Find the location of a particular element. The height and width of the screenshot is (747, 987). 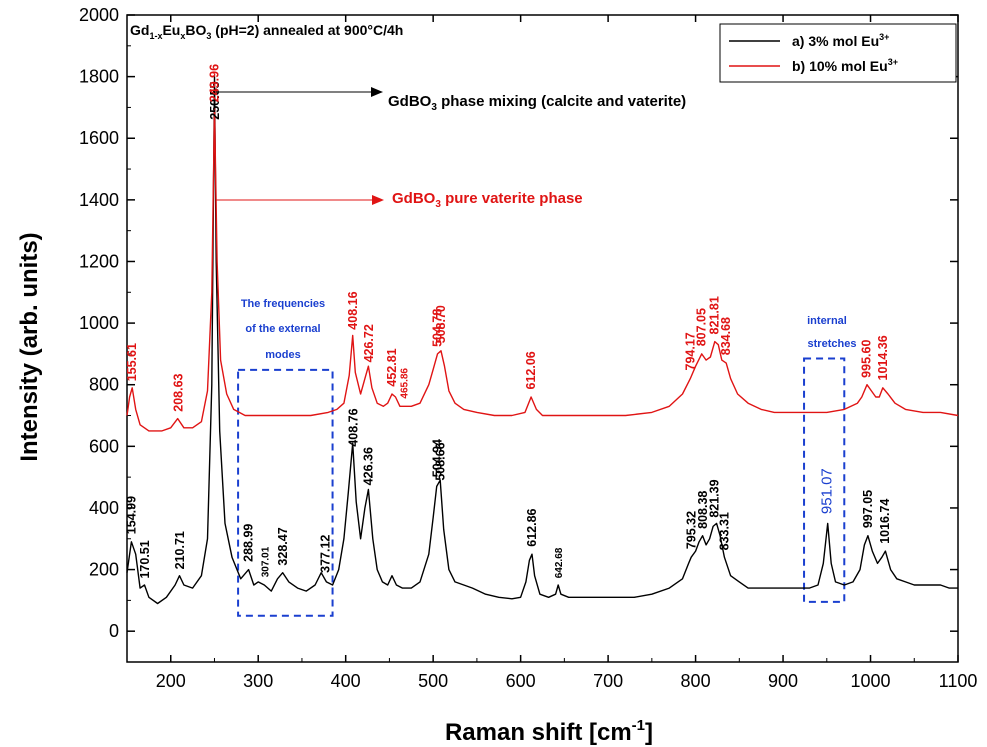

y-tick-label: 2000 is located at coordinates (99, 15).